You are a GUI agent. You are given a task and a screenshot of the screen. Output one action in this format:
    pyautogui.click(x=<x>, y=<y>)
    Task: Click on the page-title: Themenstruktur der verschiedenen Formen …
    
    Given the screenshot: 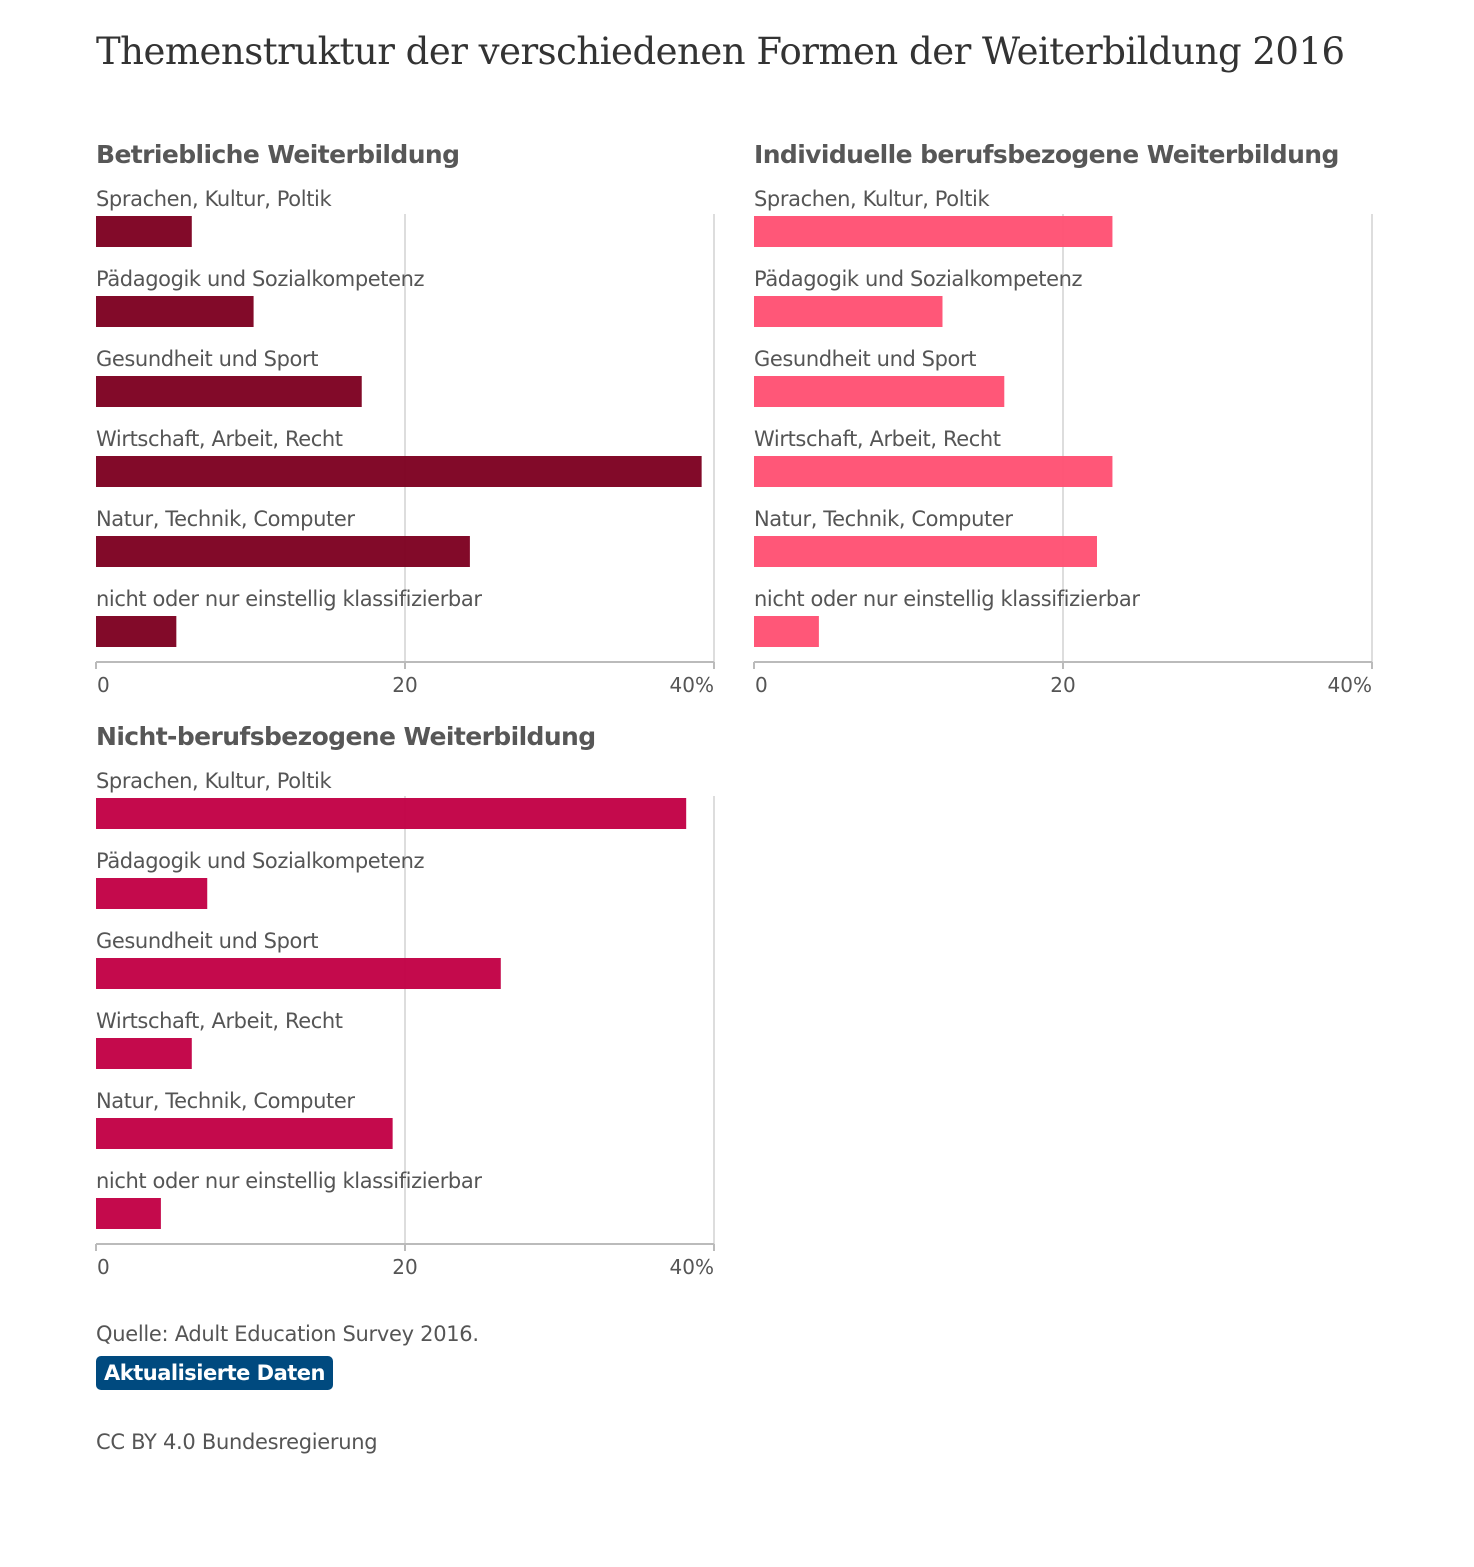 What is the action you would take?
    pyautogui.click(x=720, y=51)
    